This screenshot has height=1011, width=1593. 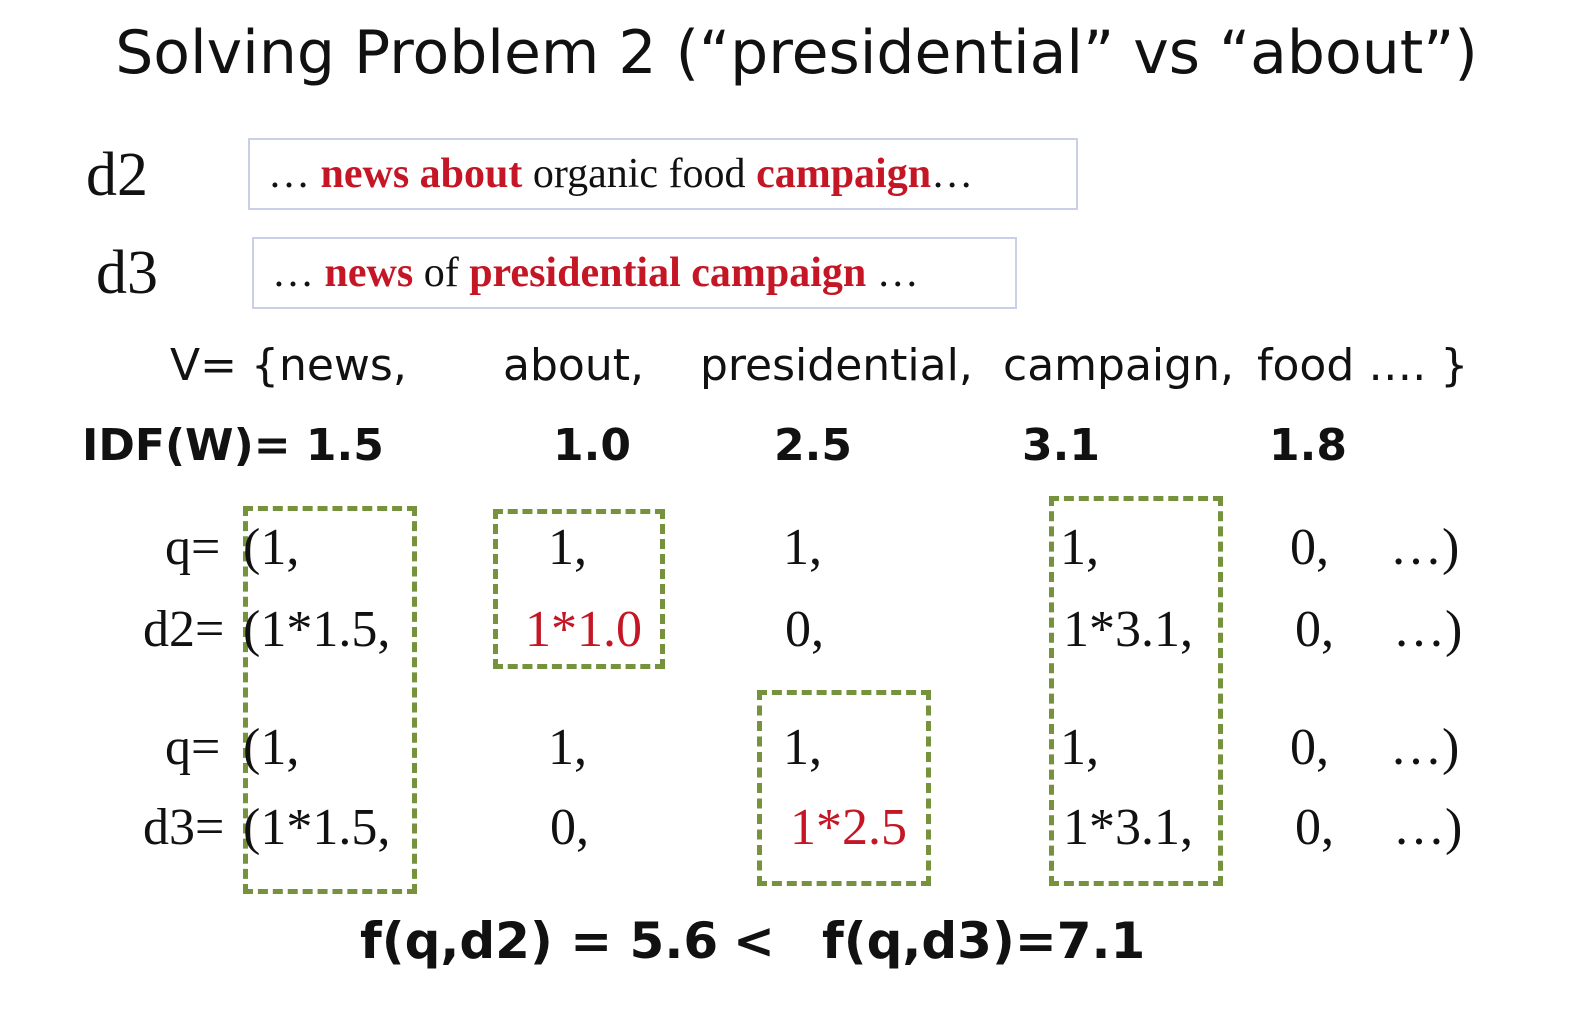 I want to click on doc-highlight-segment: presidential campaign, so click(x=668, y=273).